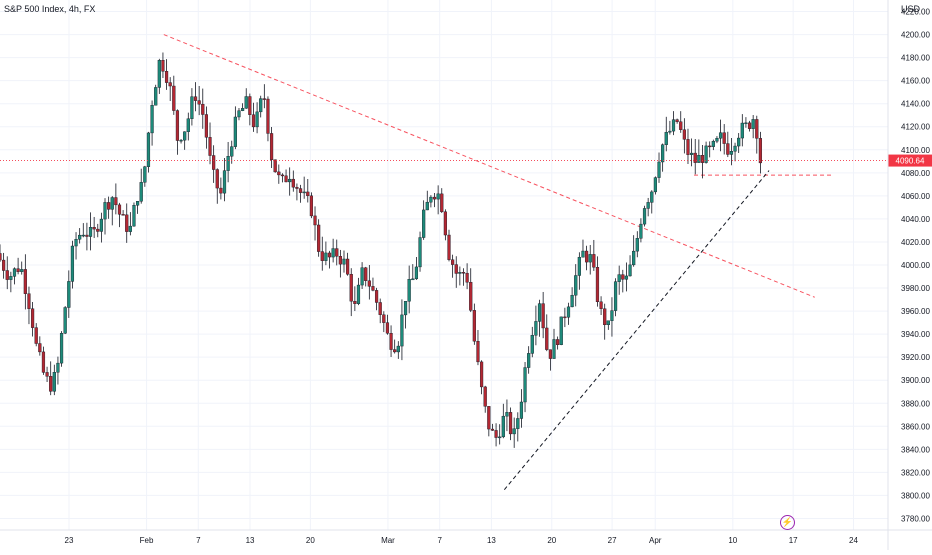 This screenshot has height=555, width=932. I want to click on price-tick-label: 4040.00, so click(915, 219).